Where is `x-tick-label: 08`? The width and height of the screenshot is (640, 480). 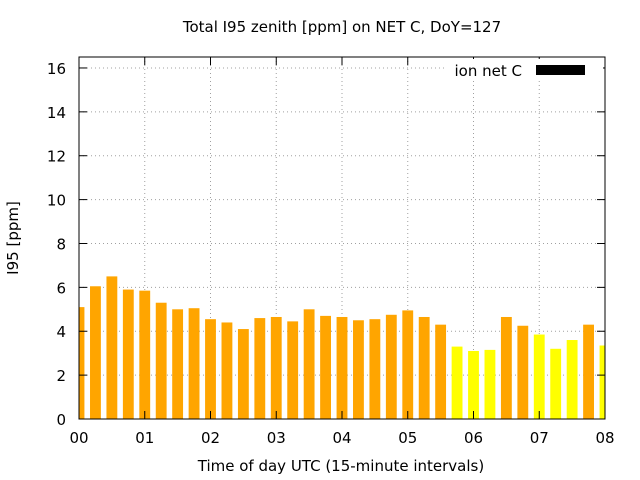
x-tick-label: 08 is located at coordinates (604, 438).